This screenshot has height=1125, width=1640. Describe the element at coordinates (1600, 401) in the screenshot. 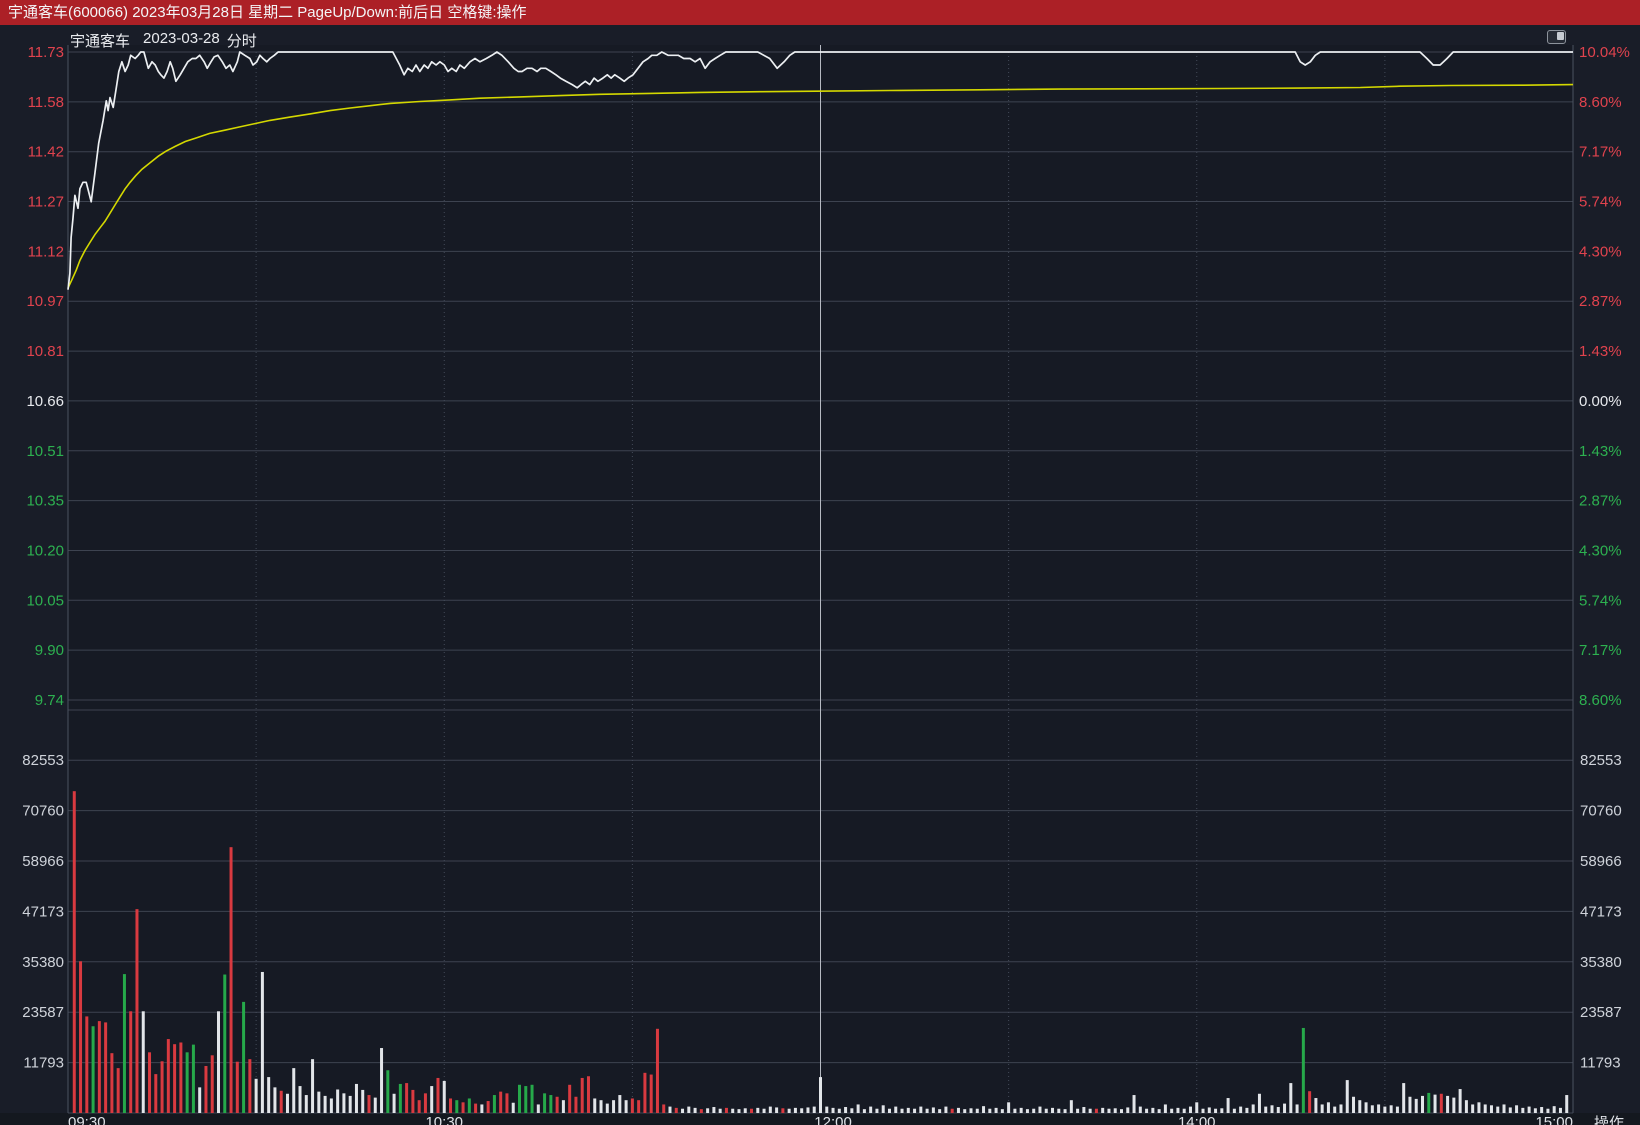

I see `percent-axis-label: 0.00%` at that location.